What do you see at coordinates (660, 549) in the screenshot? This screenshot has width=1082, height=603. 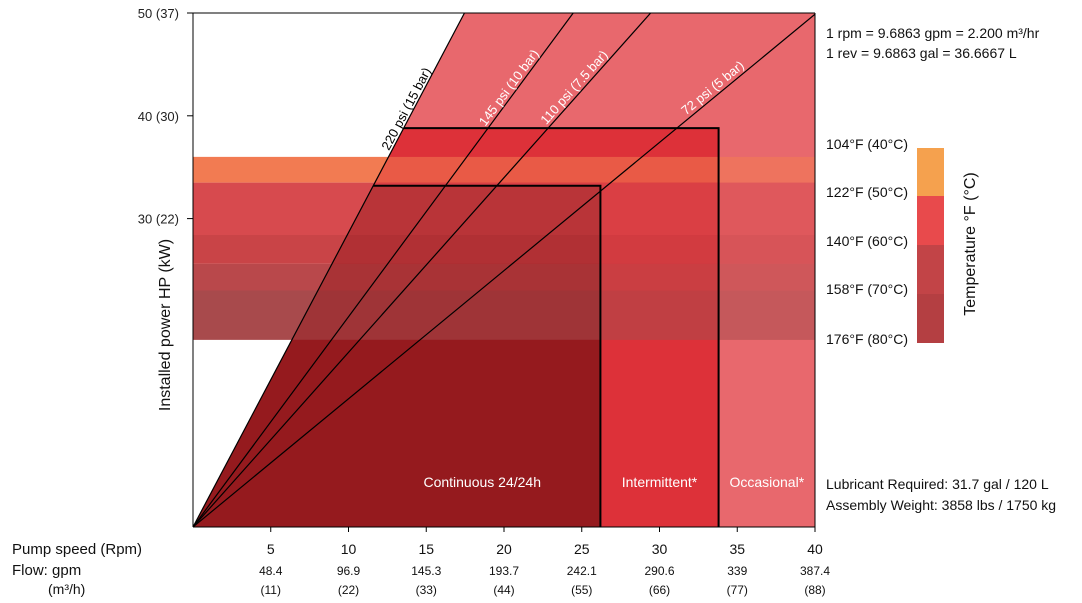 I see `x-tick-rpm: 30` at bounding box center [660, 549].